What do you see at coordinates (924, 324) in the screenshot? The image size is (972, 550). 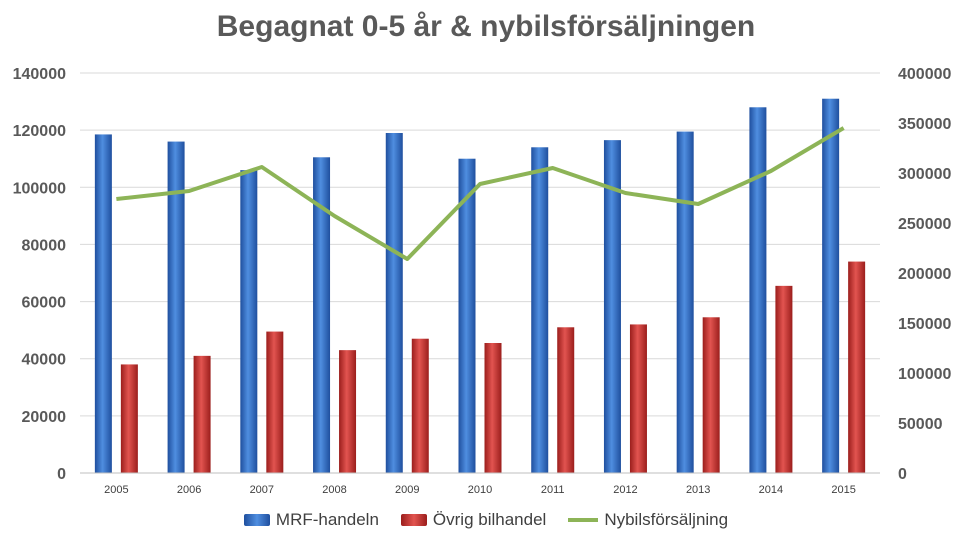 I see `y-right-tick-label: 150000` at bounding box center [924, 324].